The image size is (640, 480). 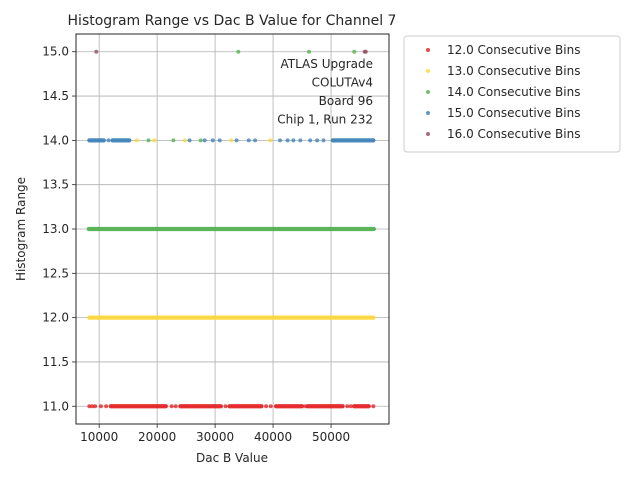 What do you see at coordinates (55, 96) in the screenshot?
I see `y-tick-label: 14.5` at bounding box center [55, 96].